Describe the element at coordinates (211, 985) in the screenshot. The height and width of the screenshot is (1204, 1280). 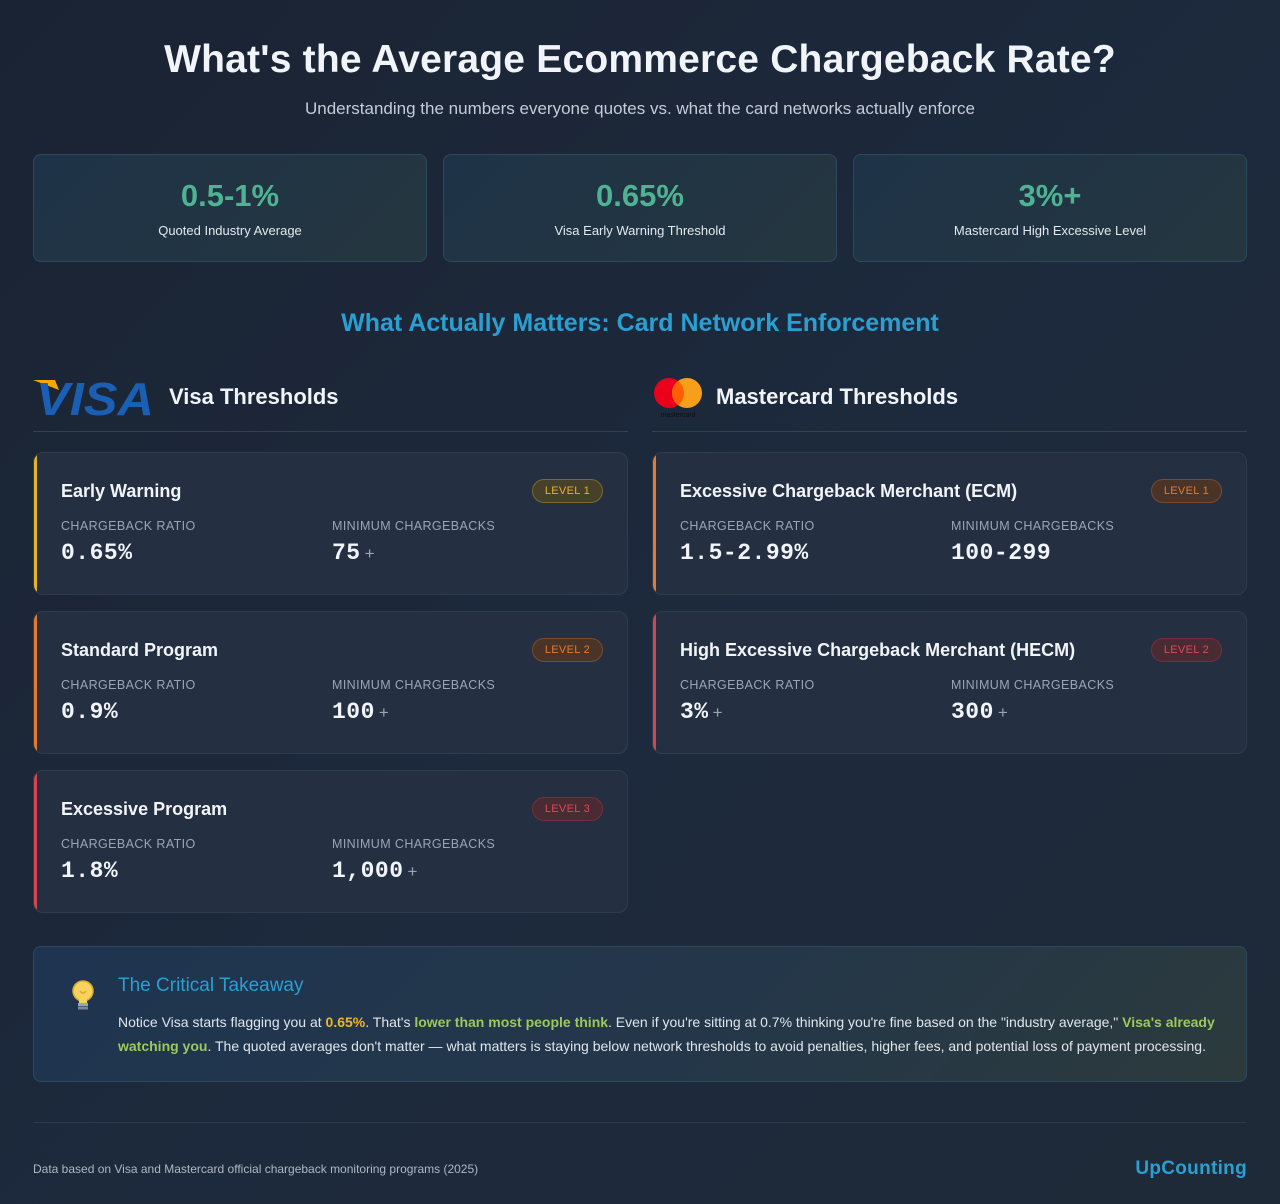
I see `takeaway-title: The Critical Takeaway` at that location.